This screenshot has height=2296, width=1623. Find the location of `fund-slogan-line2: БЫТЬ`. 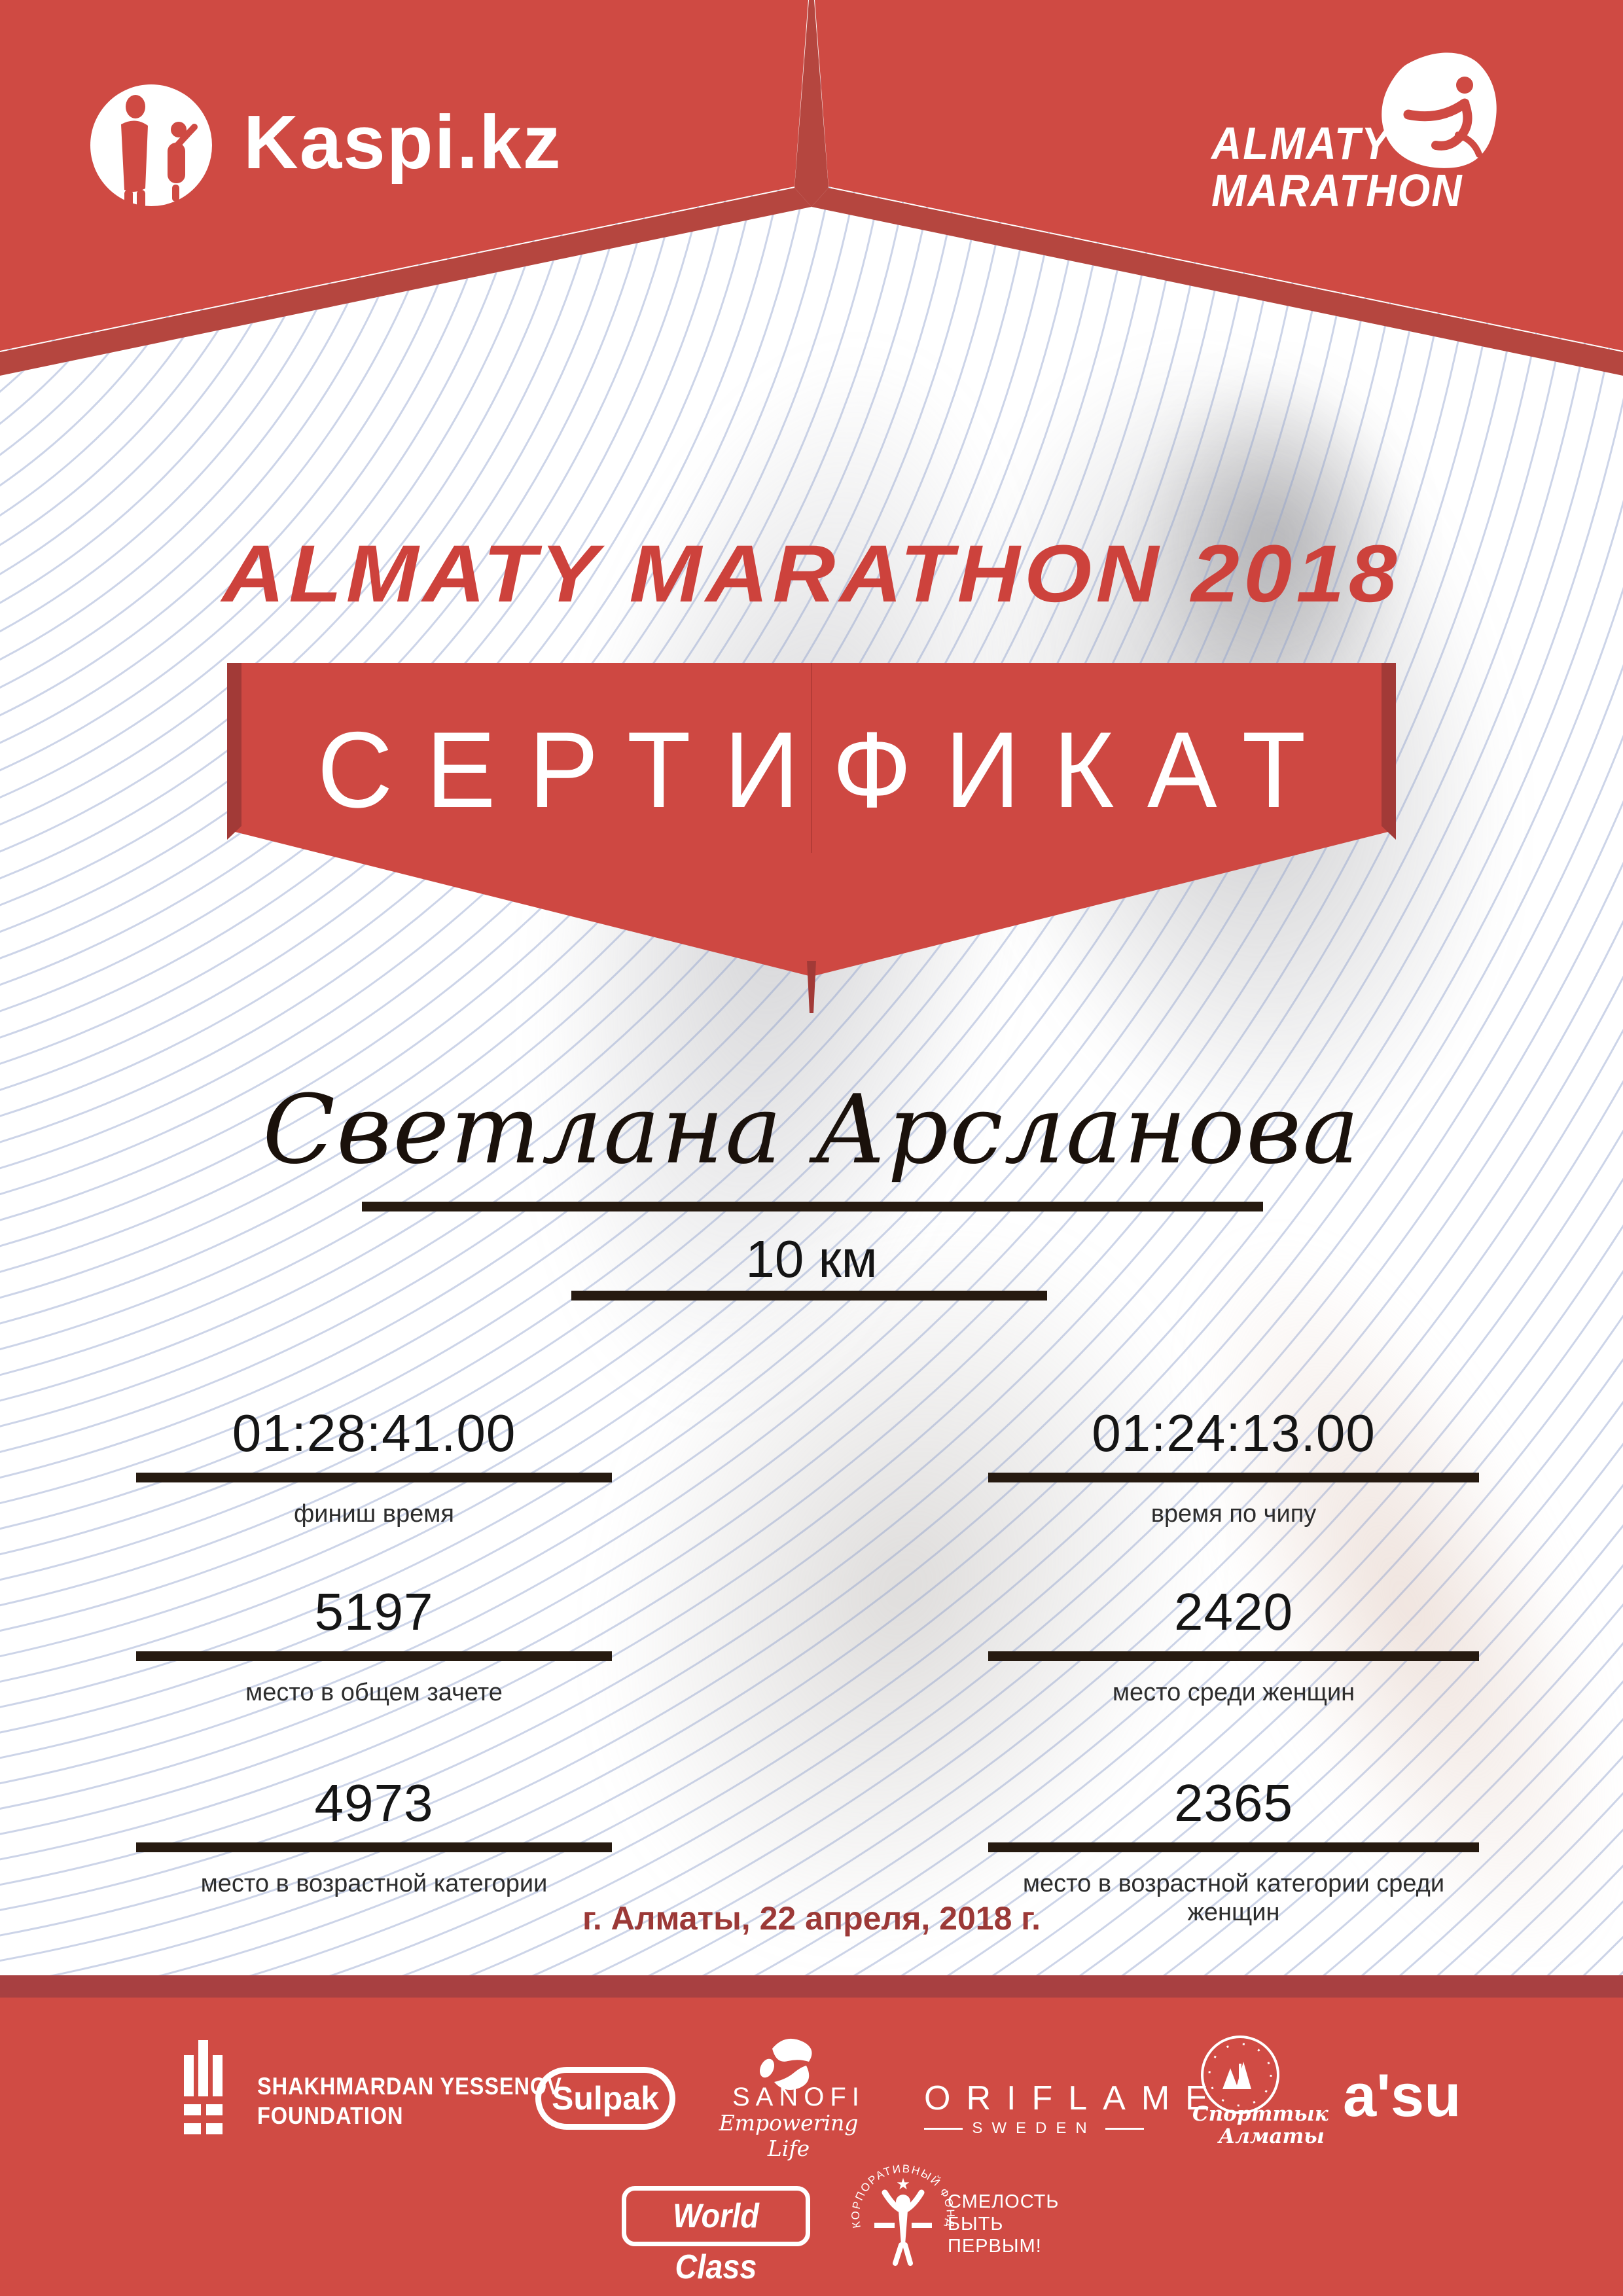

fund-slogan-line2: БЫТЬ is located at coordinates (976, 2224).